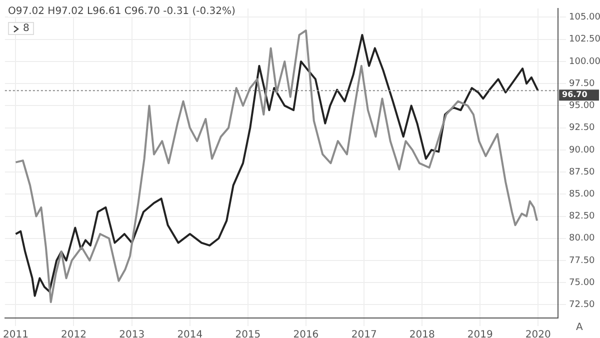 This screenshot has width=600, height=338. What do you see at coordinates (584, 61) in the screenshot?
I see `y-tick-label: 100.00` at bounding box center [584, 61].